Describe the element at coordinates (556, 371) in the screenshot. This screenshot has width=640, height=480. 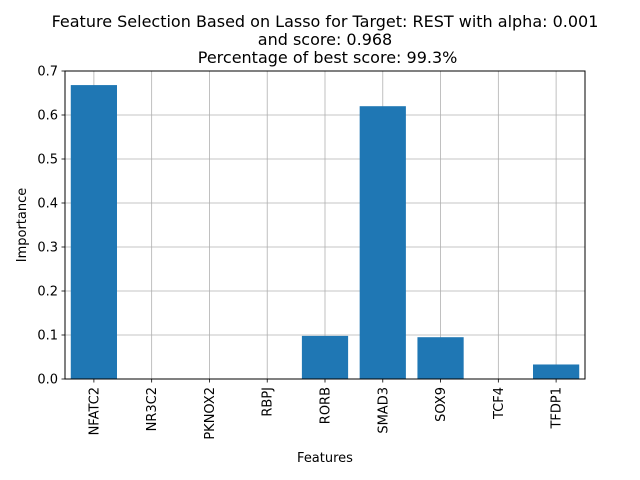
I see `bar-tfdp1` at that location.